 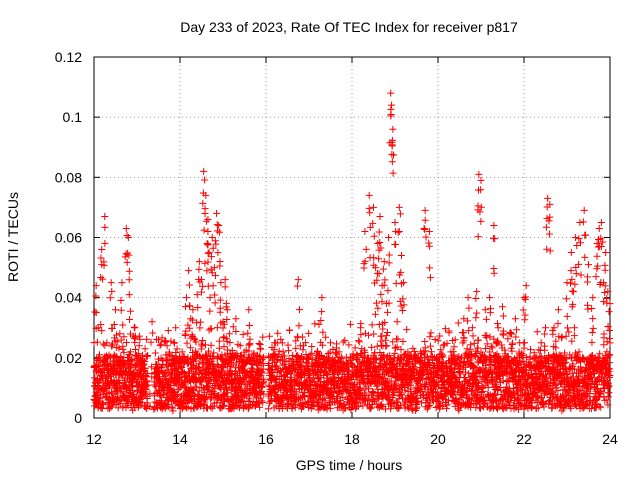 I want to click on x-tick-label: 12, so click(x=94, y=439).